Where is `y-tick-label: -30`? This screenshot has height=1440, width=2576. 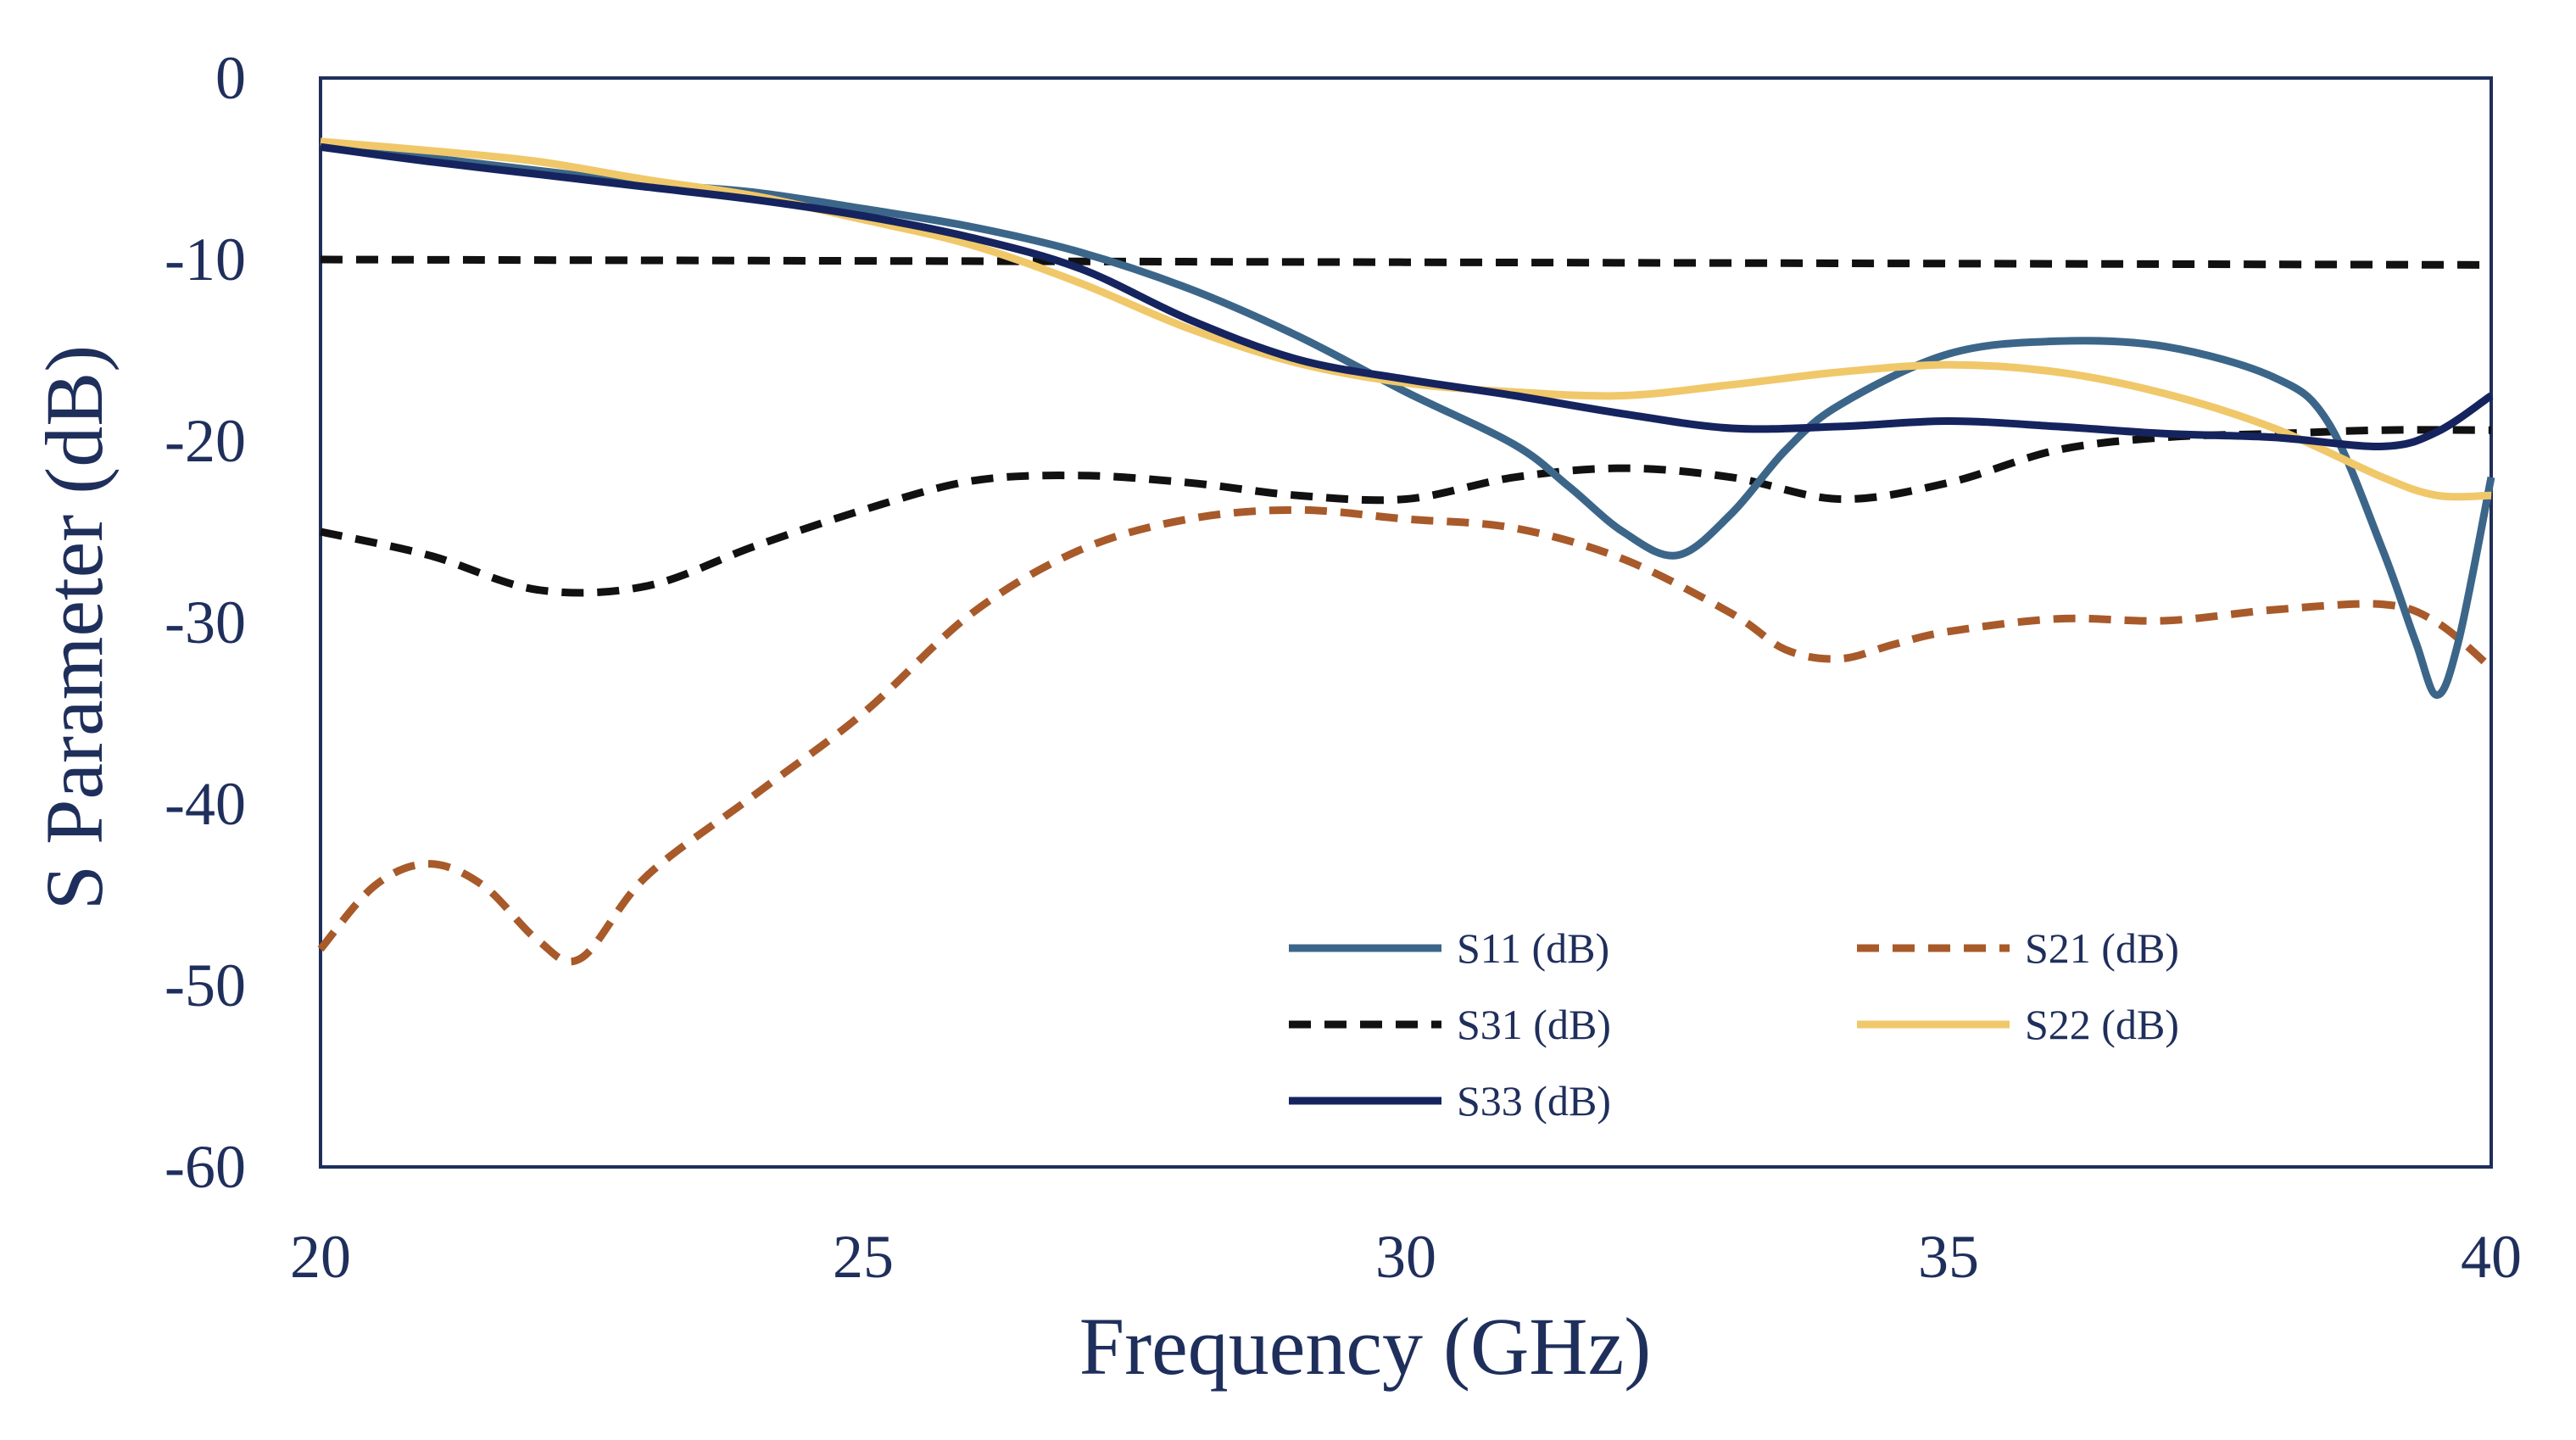 y-tick-label: -30 is located at coordinates (205, 622).